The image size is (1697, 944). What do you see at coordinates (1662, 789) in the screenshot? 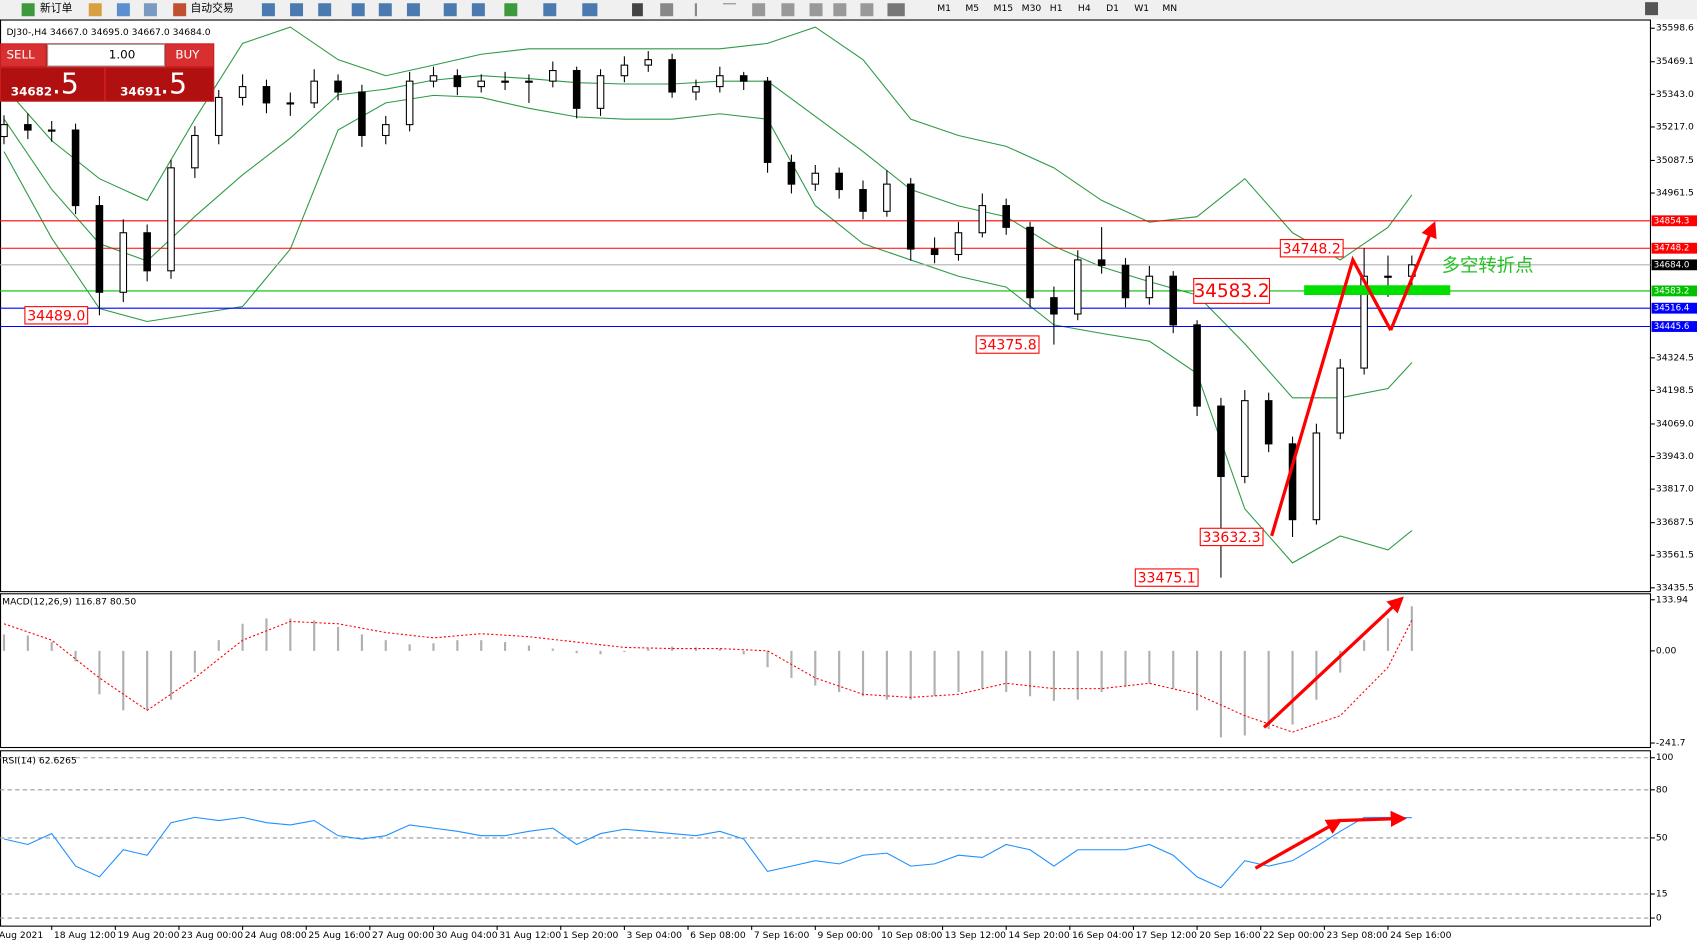
I see `y-tick-label: 80` at bounding box center [1662, 789].